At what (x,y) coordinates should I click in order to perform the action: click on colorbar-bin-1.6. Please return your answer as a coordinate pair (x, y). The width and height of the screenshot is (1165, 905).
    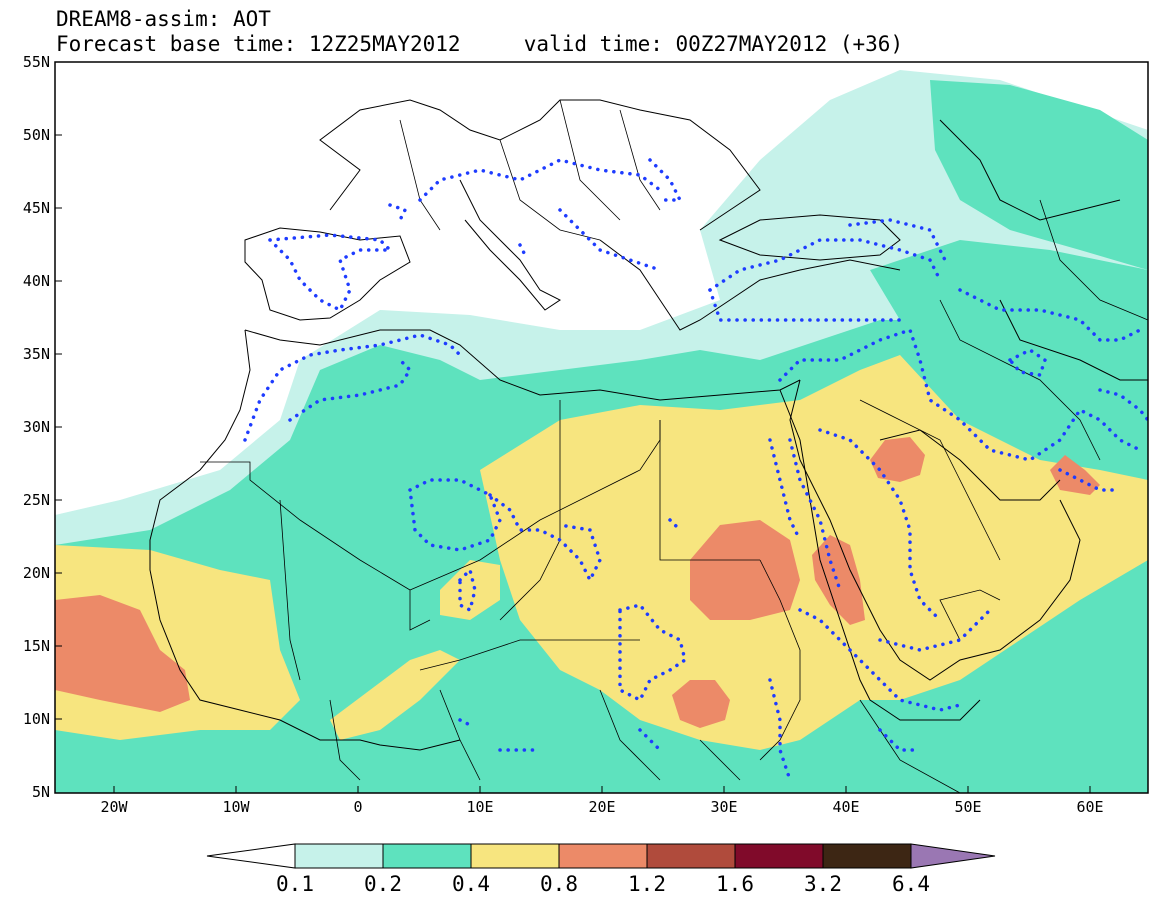
    Looking at the image, I should click on (779, 856).